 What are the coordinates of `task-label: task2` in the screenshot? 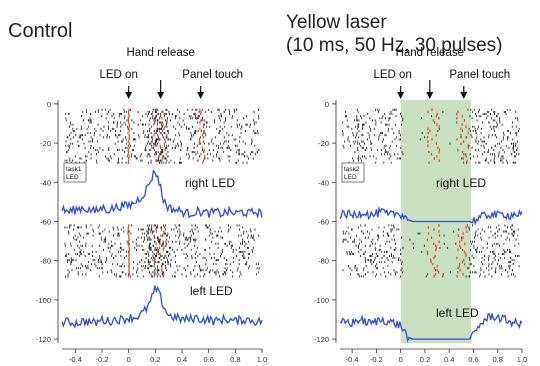 It's located at (352, 169).